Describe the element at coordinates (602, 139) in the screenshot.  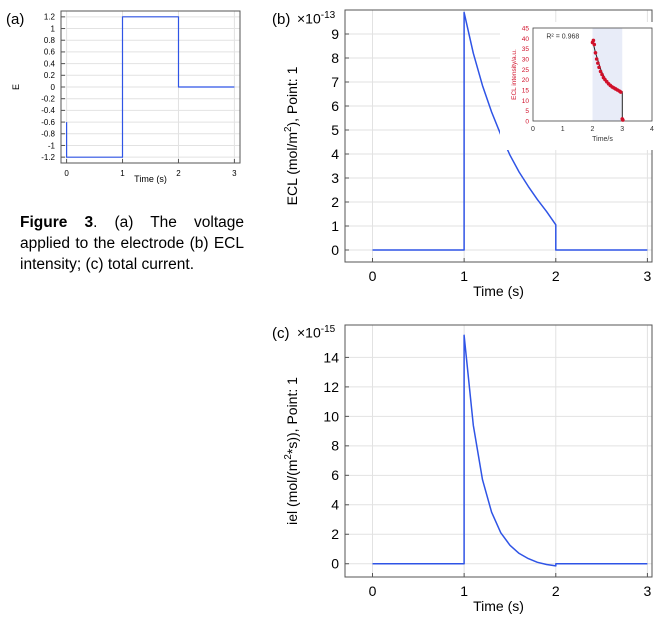
I see `inset-xlabel: Time/s` at that location.